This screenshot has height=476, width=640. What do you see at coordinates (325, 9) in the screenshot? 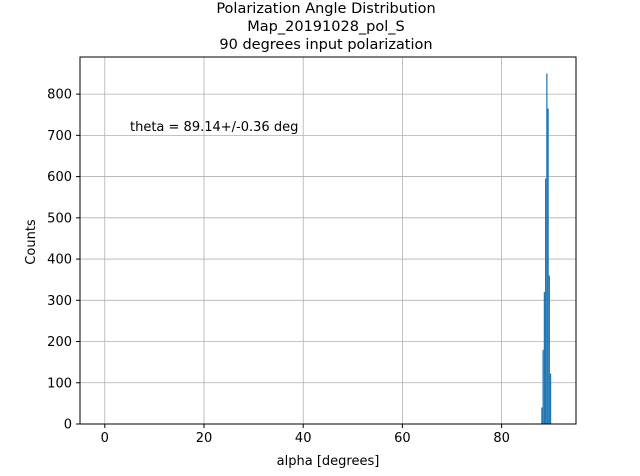
I see `chart-title-line-1: Polarization Angle Distribution` at bounding box center [325, 9].